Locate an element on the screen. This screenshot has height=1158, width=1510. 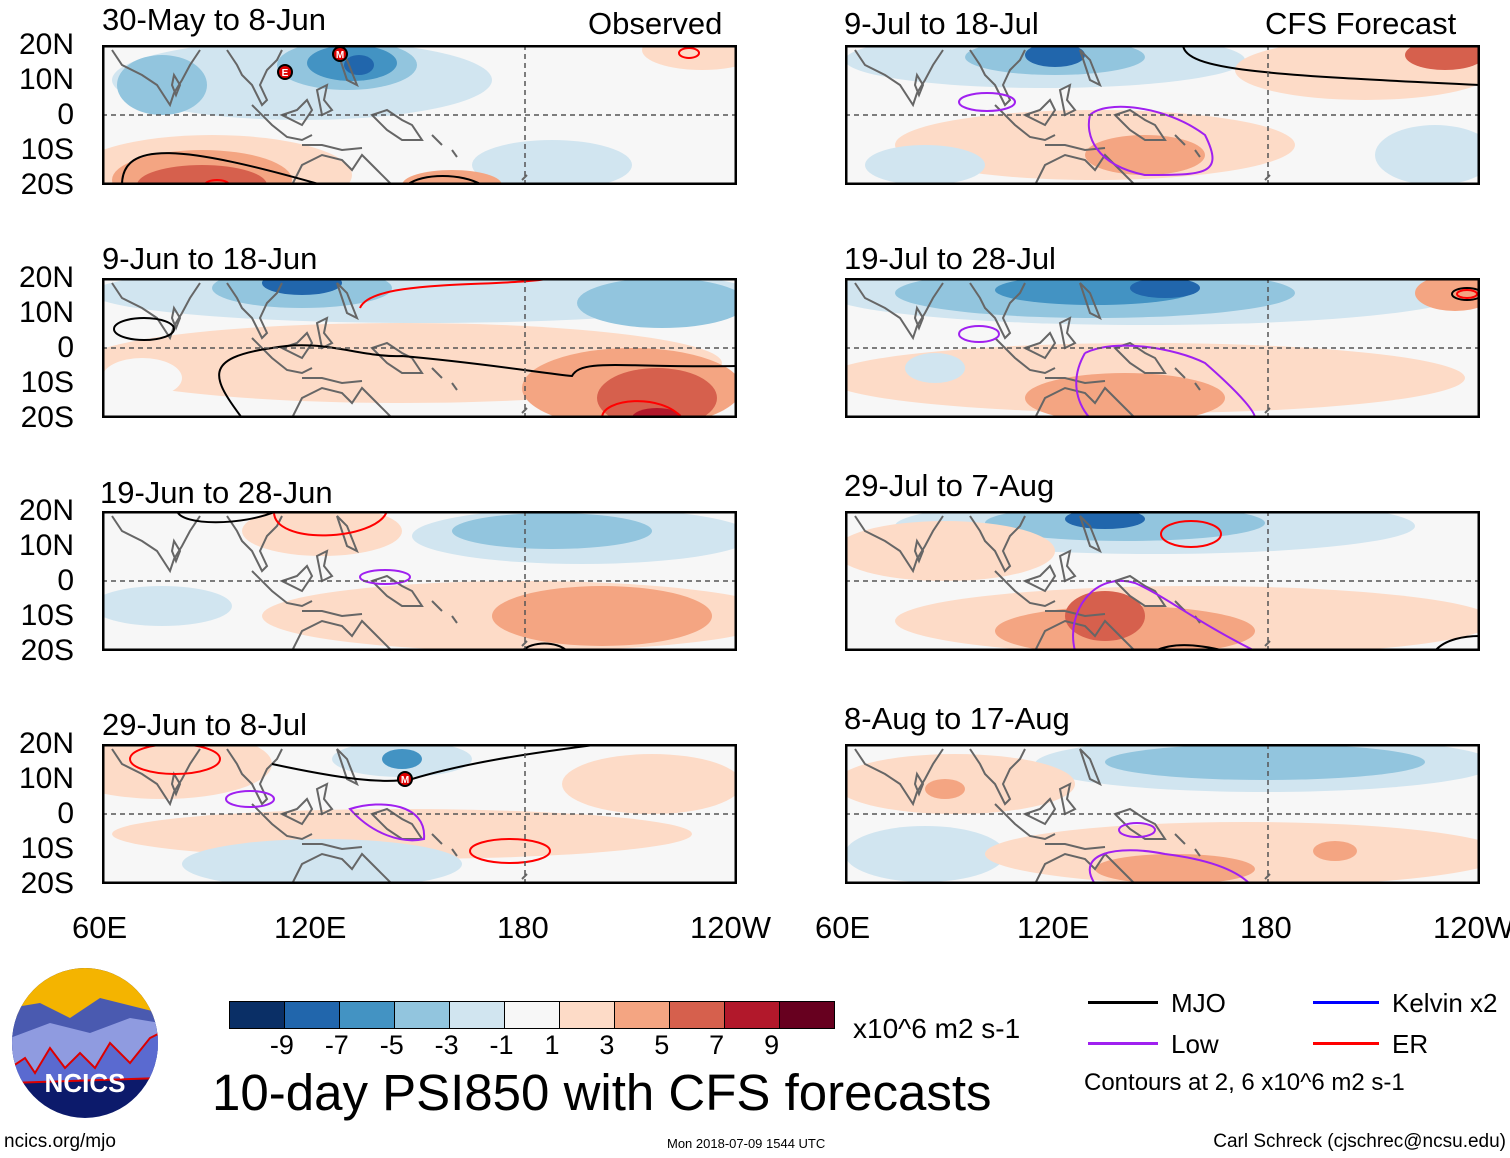
footer-credit: Carl Schreck (cjschrec@ncsu.edu) is located at coordinates (1359, 1141).